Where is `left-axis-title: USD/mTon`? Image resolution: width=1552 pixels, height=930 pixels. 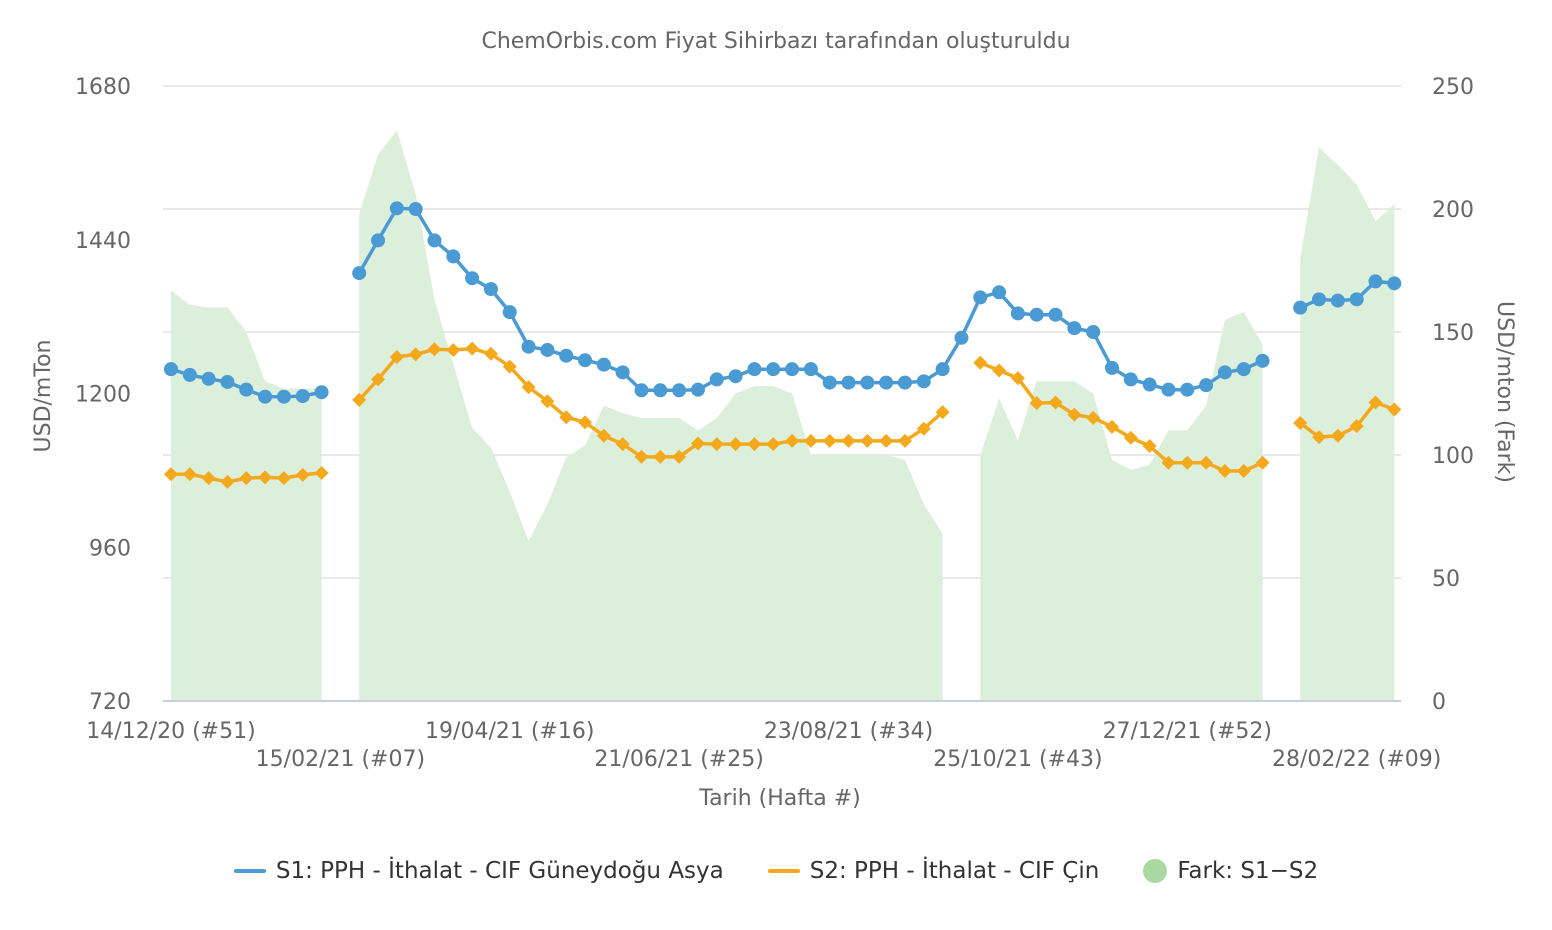
left-axis-title: USD/mTon is located at coordinates (43, 396).